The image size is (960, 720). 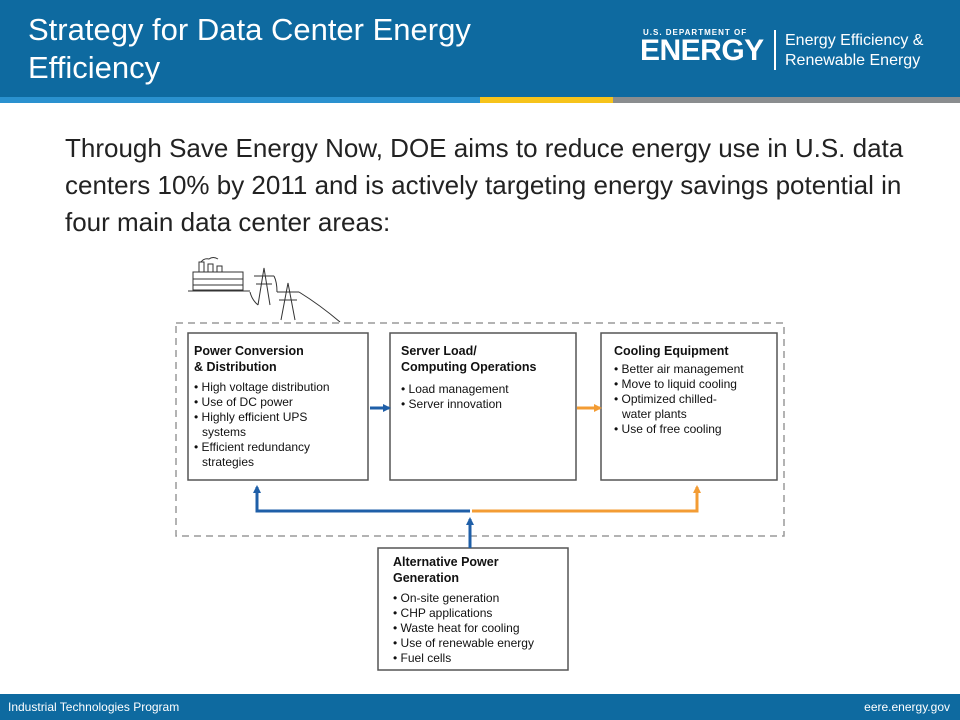 What do you see at coordinates (456, 628) in the screenshot?
I see `alternative-item: • Waste heat for cooling` at bounding box center [456, 628].